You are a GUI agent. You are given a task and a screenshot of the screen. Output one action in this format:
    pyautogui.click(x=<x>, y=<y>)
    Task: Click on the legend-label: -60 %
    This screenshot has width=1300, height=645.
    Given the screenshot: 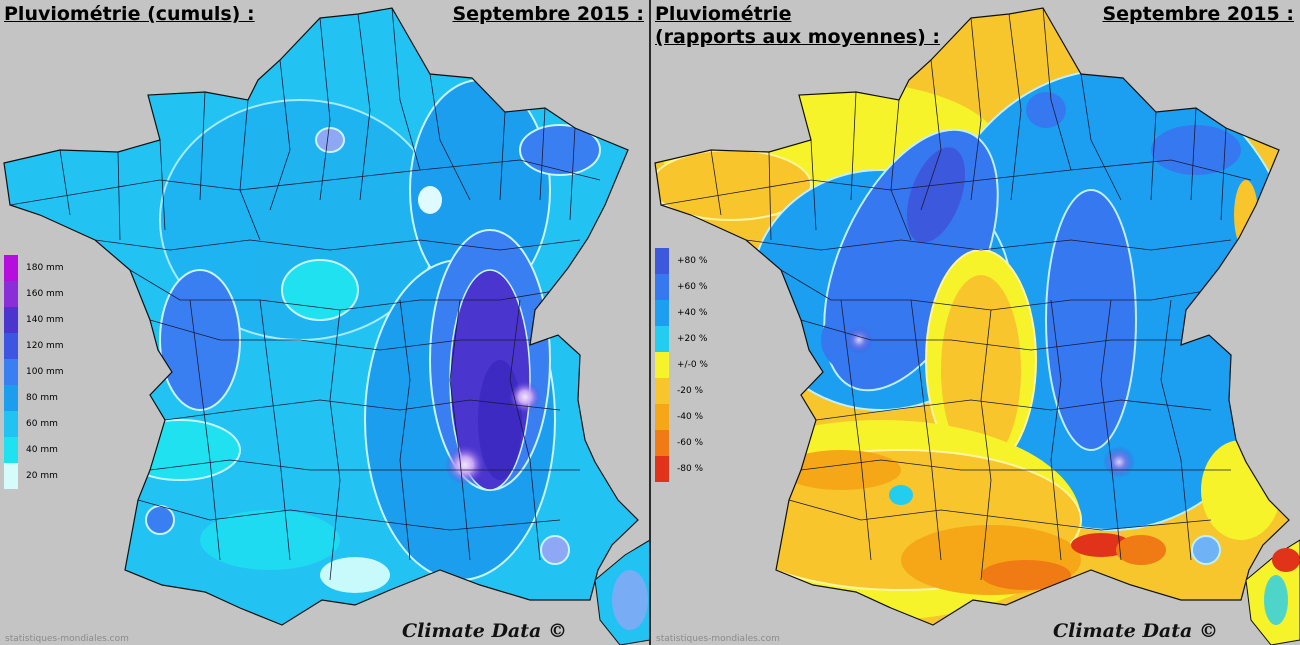 What is the action you would take?
    pyautogui.click(x=690, y=443)
    